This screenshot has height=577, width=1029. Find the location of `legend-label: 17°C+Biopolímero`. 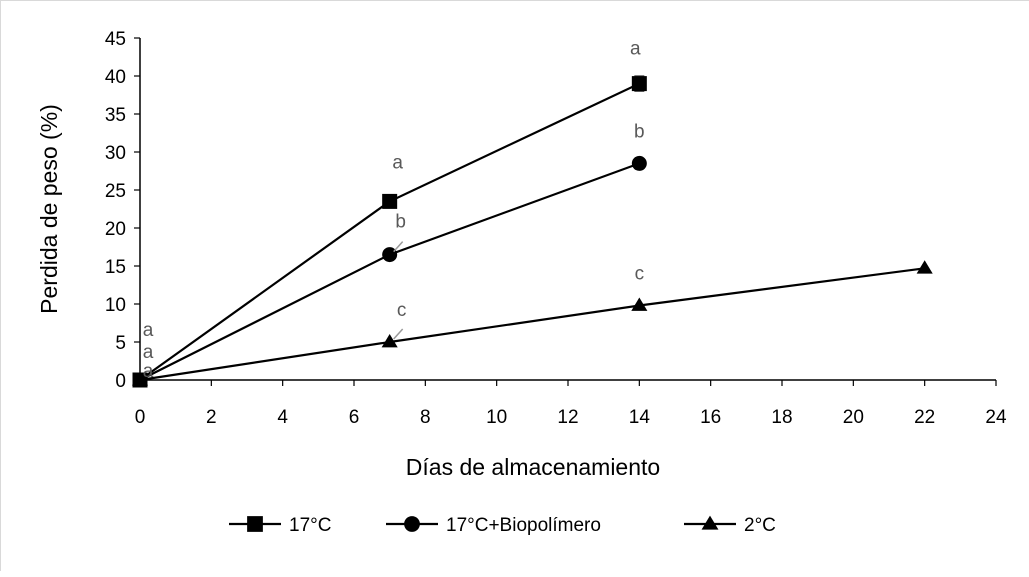

legend-label: 17°C+Biopolímero is located at coordinates (523, 525).